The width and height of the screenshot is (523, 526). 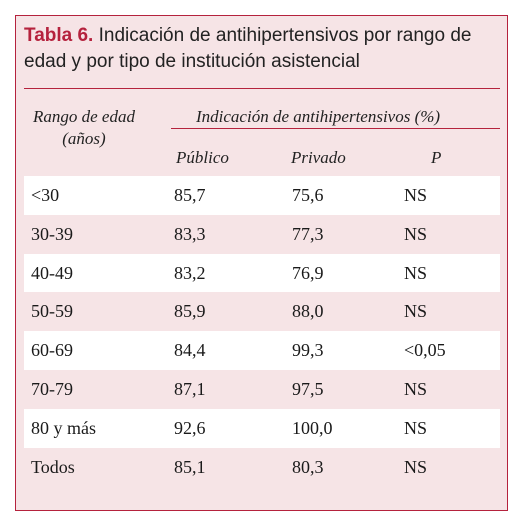 What do you see at coordinates (318, 157) in the screenshot?
I see `header-private: Privado` at bounding box center [318, 157].